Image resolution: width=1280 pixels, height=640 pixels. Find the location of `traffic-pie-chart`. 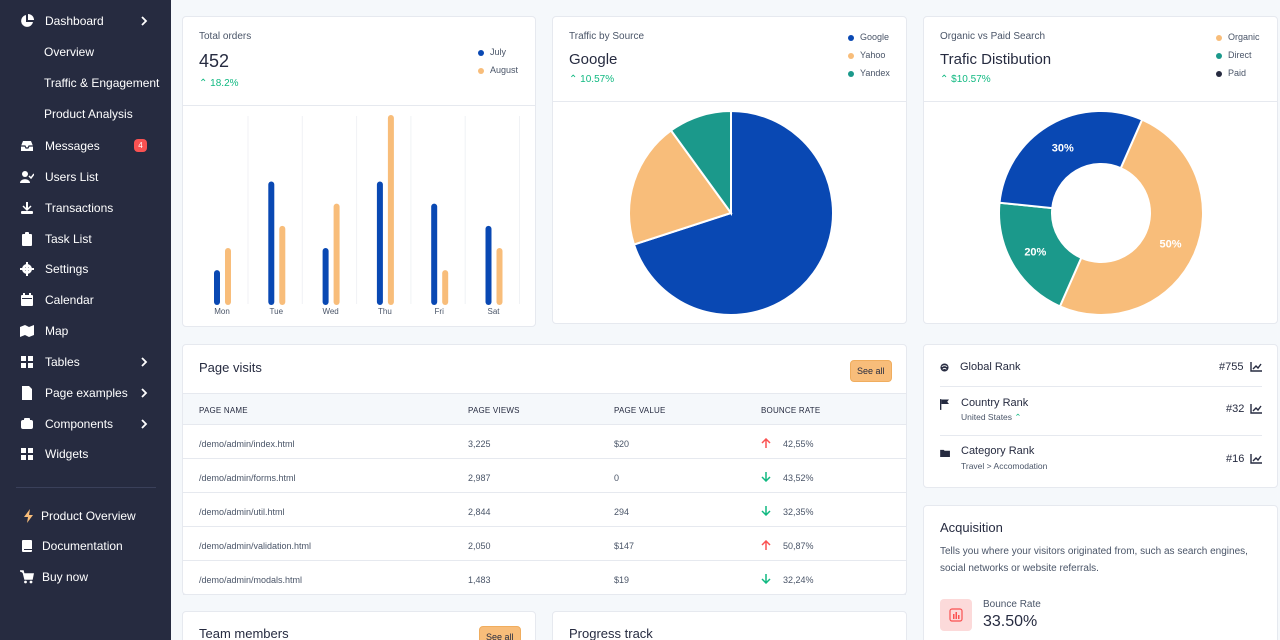

traffic-pie-chart is located at coordinates (731, 212).